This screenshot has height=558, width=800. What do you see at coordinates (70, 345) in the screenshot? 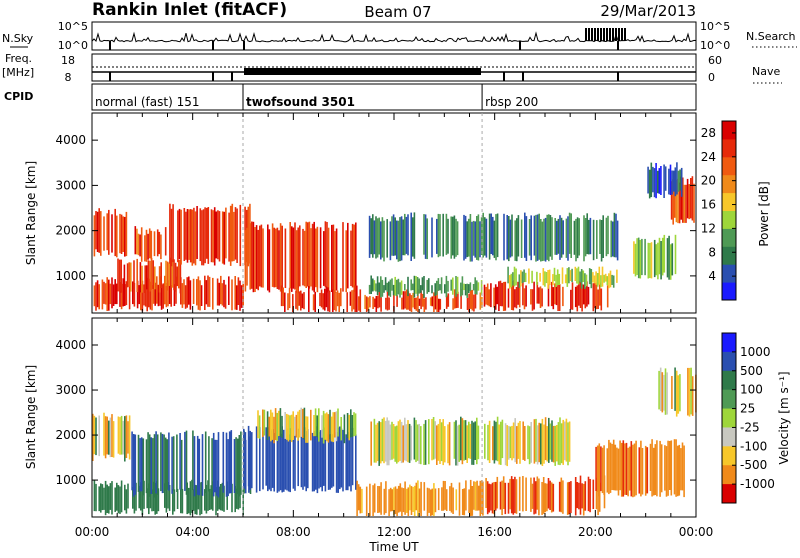
I see `y-tick-label: 4000` at bounding box center [70, 345].